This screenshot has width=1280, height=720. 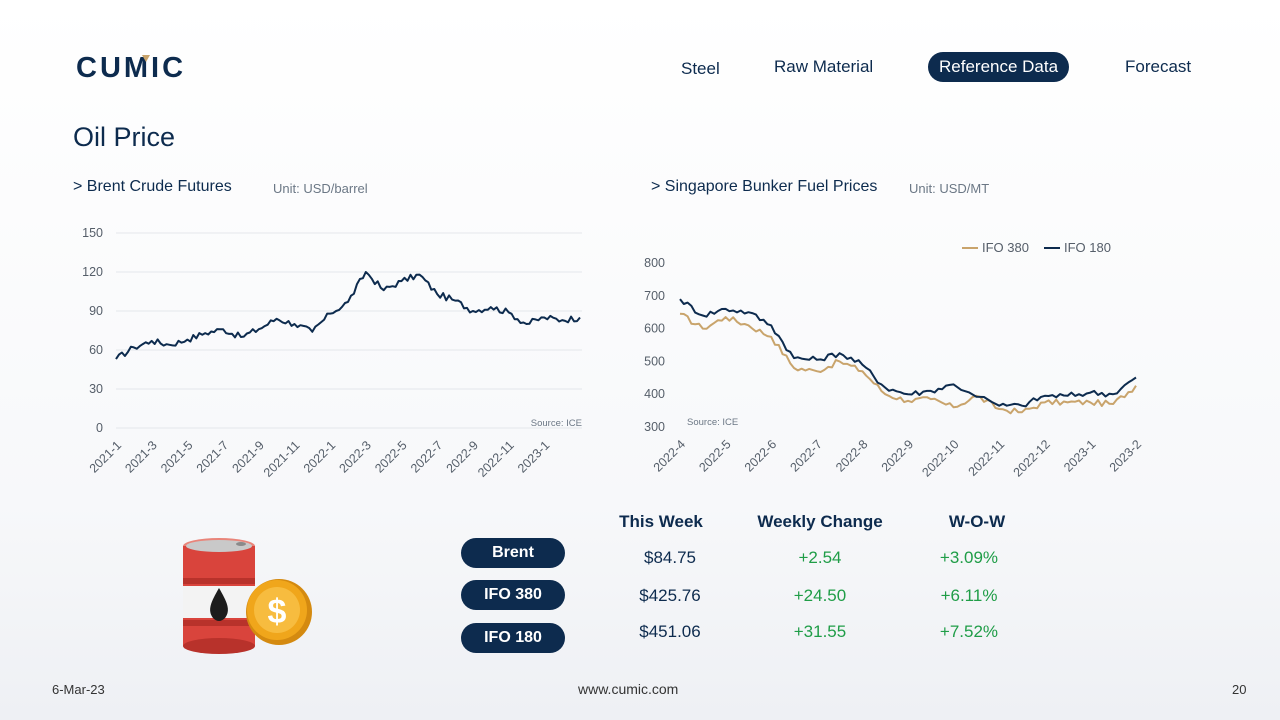 What do you see at coordinates (851, 455) in the screenshot?
I see `x-tick-label: 2022-8` at bounding box center [851, 455].